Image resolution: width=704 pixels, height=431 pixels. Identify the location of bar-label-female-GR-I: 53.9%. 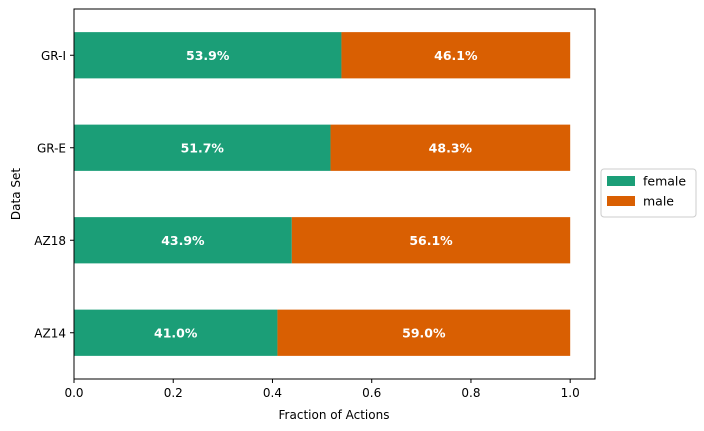
(208, 55).